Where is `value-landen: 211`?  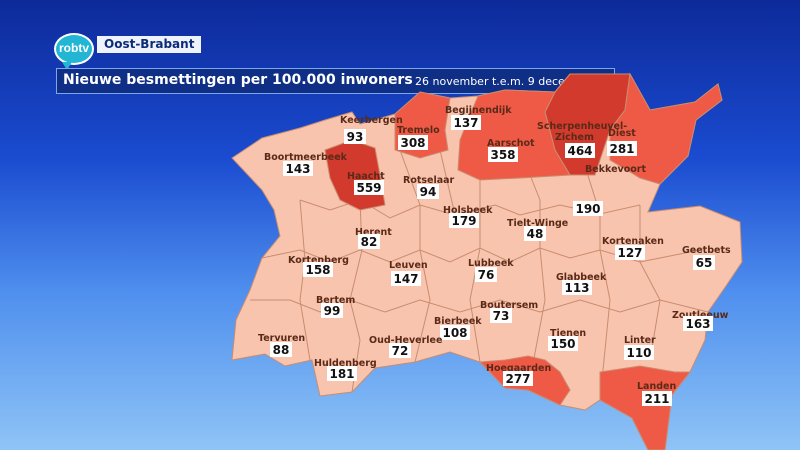 value-landen: 211 is located at coordinates (656, 399).